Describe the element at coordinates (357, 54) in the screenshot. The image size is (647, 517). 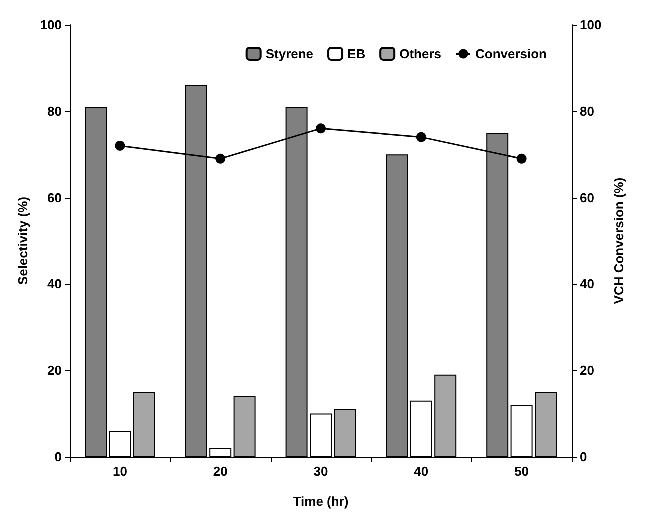
I see `legend-label: EB` at that location.